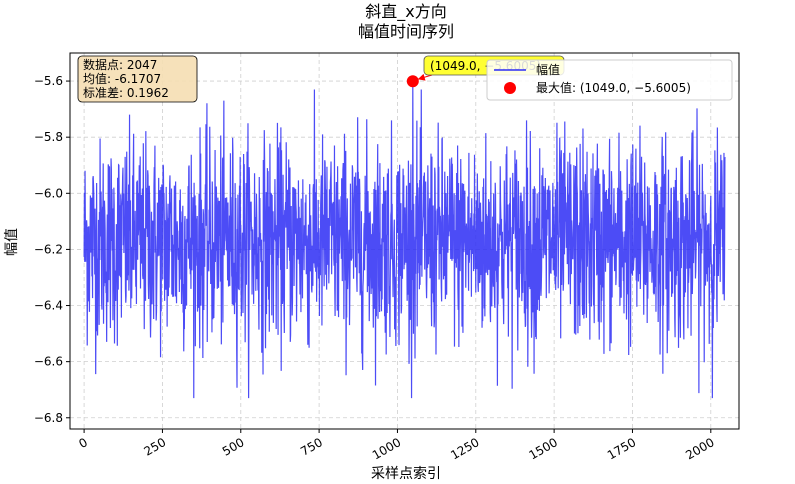 The height and width of the screenshot is (484, 795). What do you see at coordinates (548, 69) in the screenshot?
I see `legend-label-amplitude: 幅值` at bounding box center [548, 69].